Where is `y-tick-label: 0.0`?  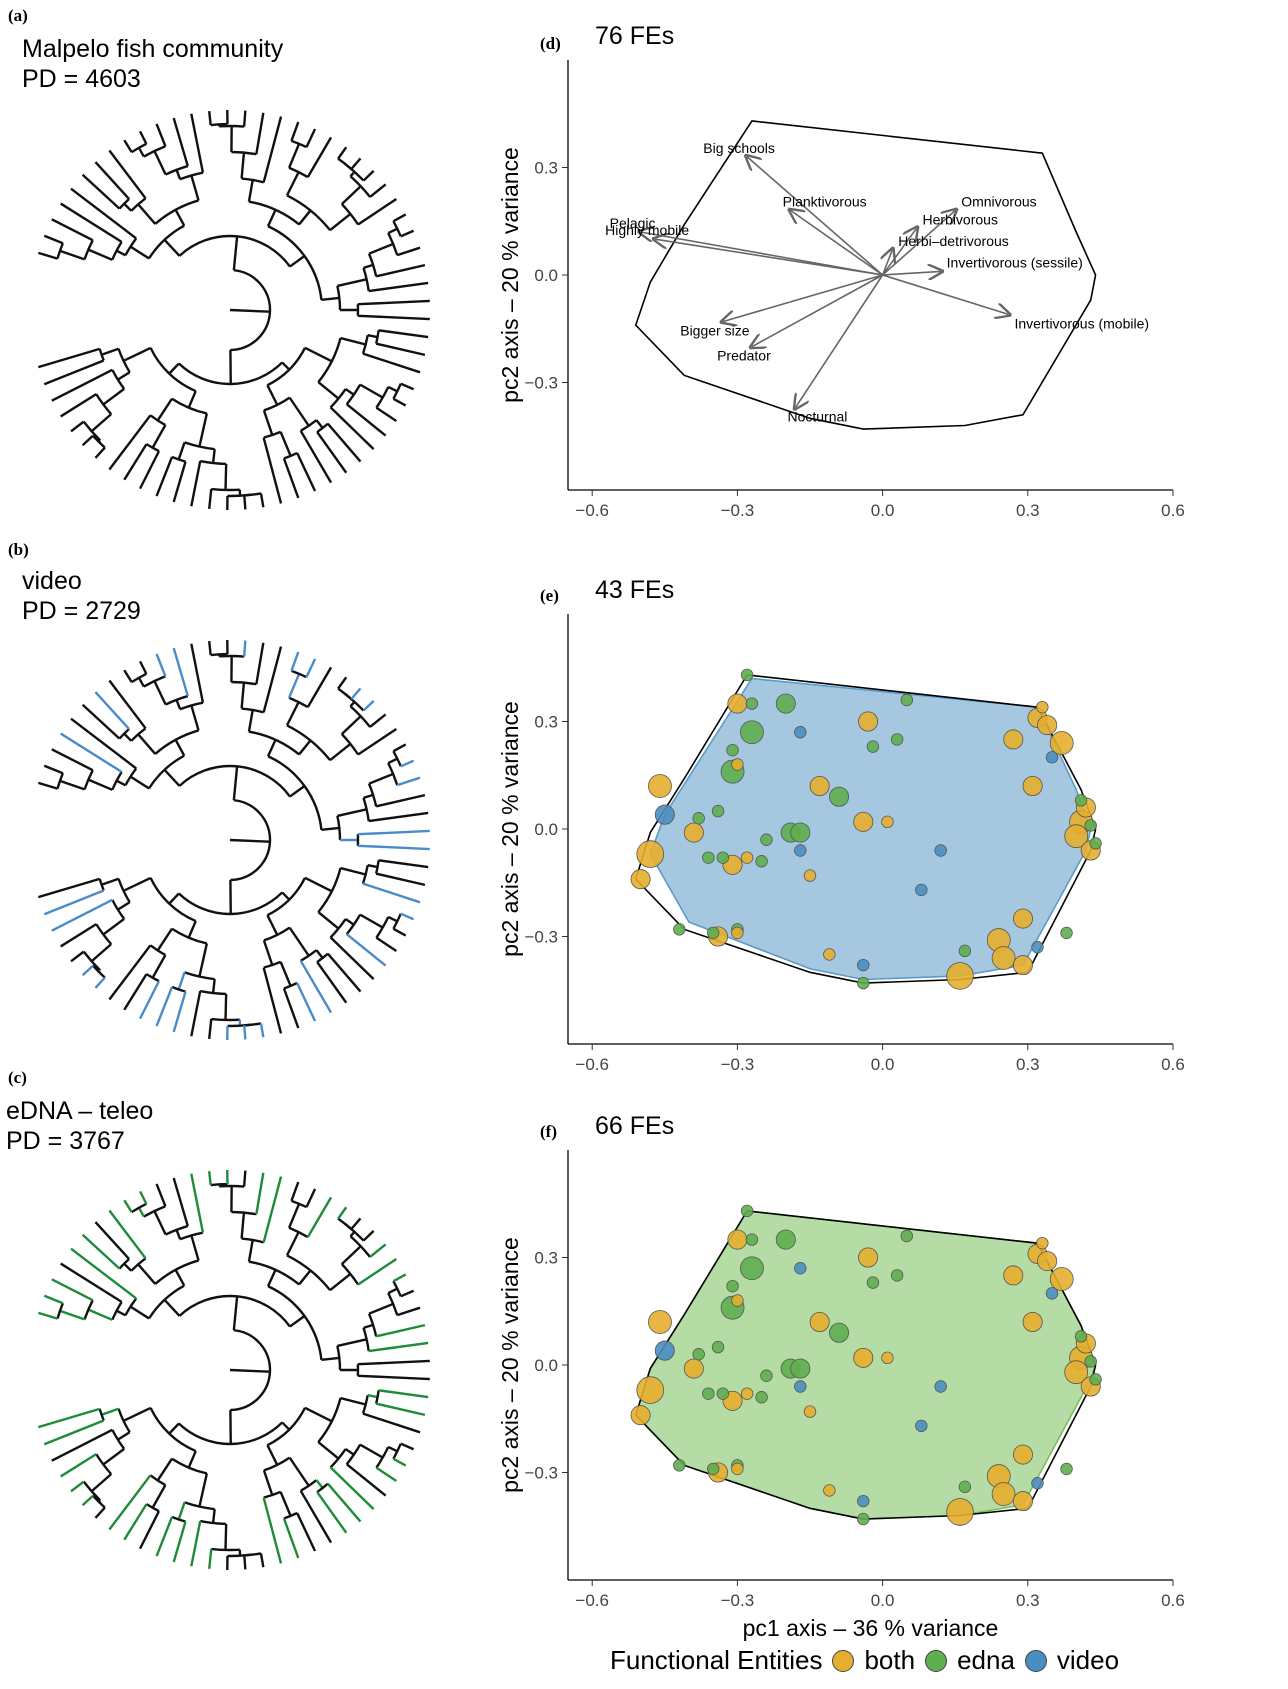
y-tick-label: 0.0 is located at coordinates (546, 275).